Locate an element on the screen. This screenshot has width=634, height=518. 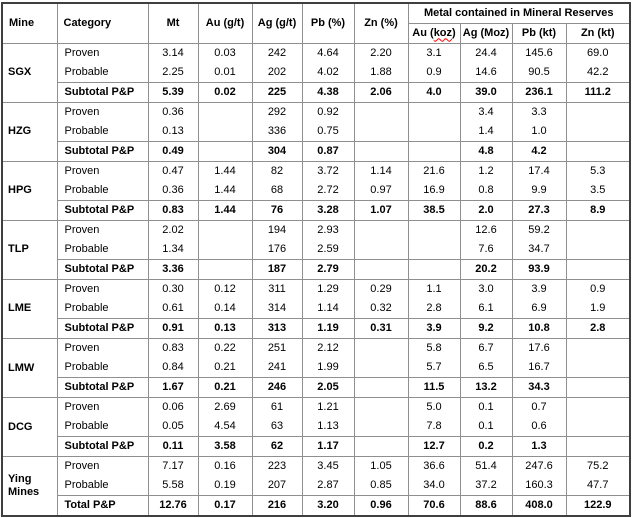
value-cell: 5.58 is located at coordinates (173, 486).